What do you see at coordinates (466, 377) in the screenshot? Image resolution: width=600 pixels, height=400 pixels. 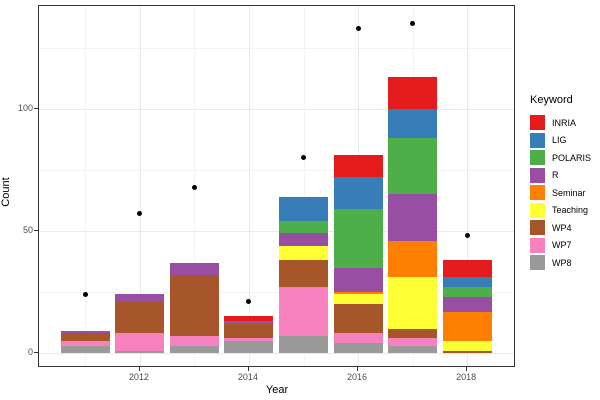 I see `x-tick-label: 2018` at bounding box center [466, 377].